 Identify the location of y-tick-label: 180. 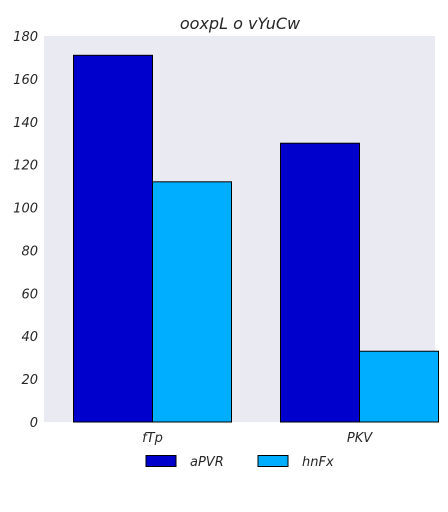
(25, 37).